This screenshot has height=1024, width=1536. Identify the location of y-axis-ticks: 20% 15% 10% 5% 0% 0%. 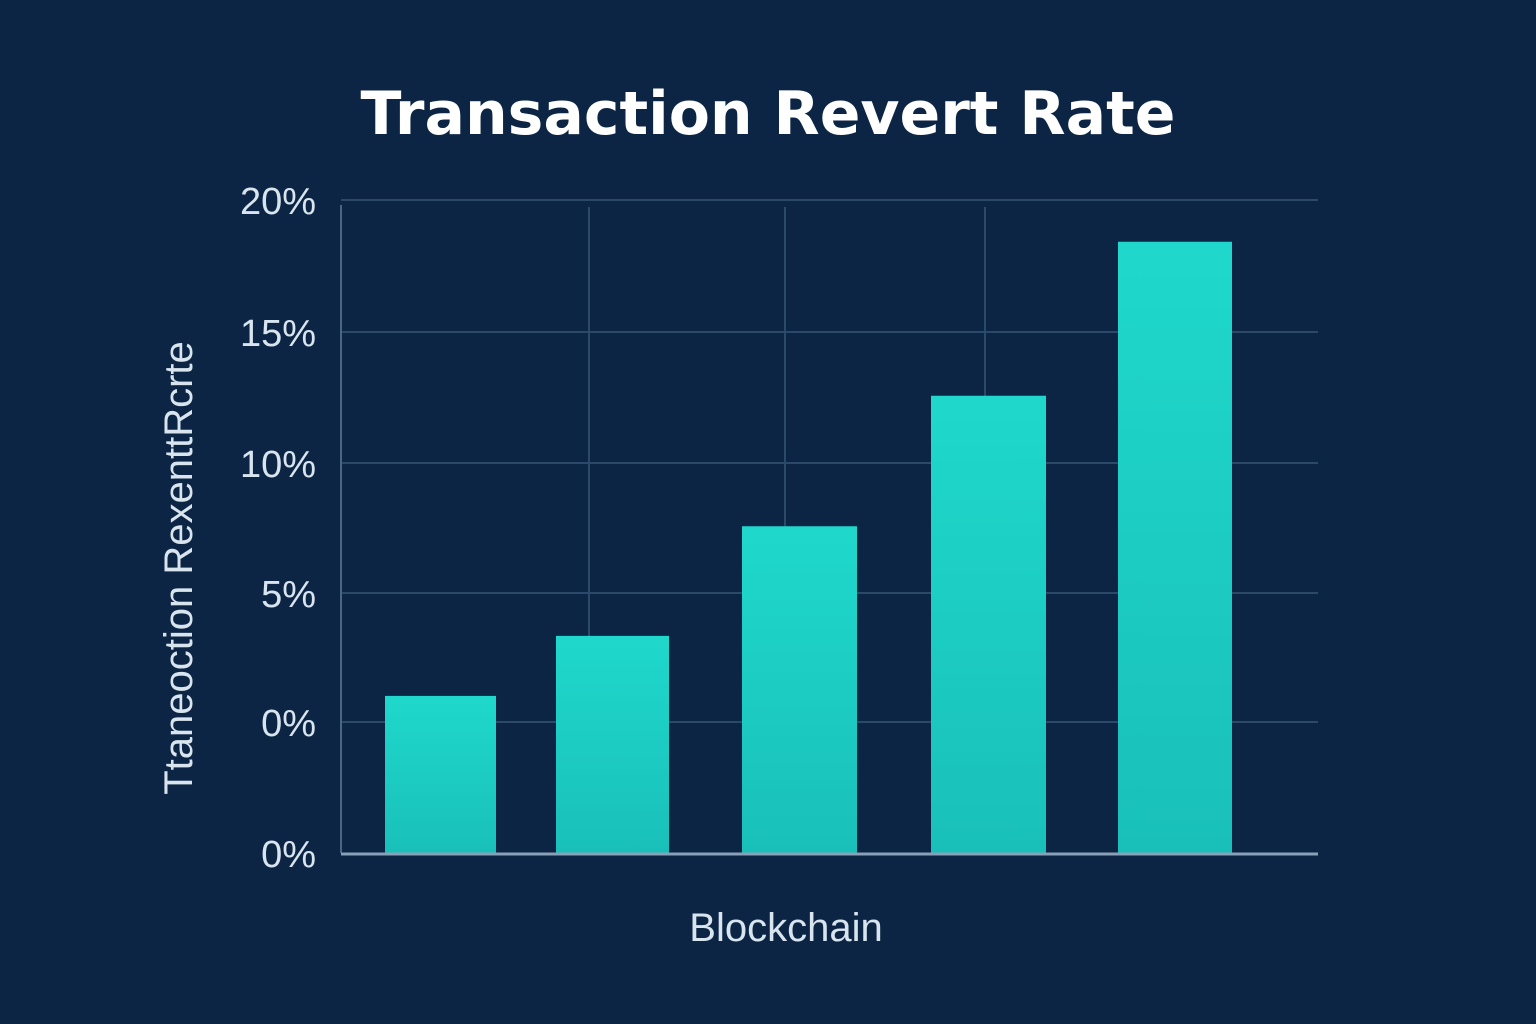
(278, 528).